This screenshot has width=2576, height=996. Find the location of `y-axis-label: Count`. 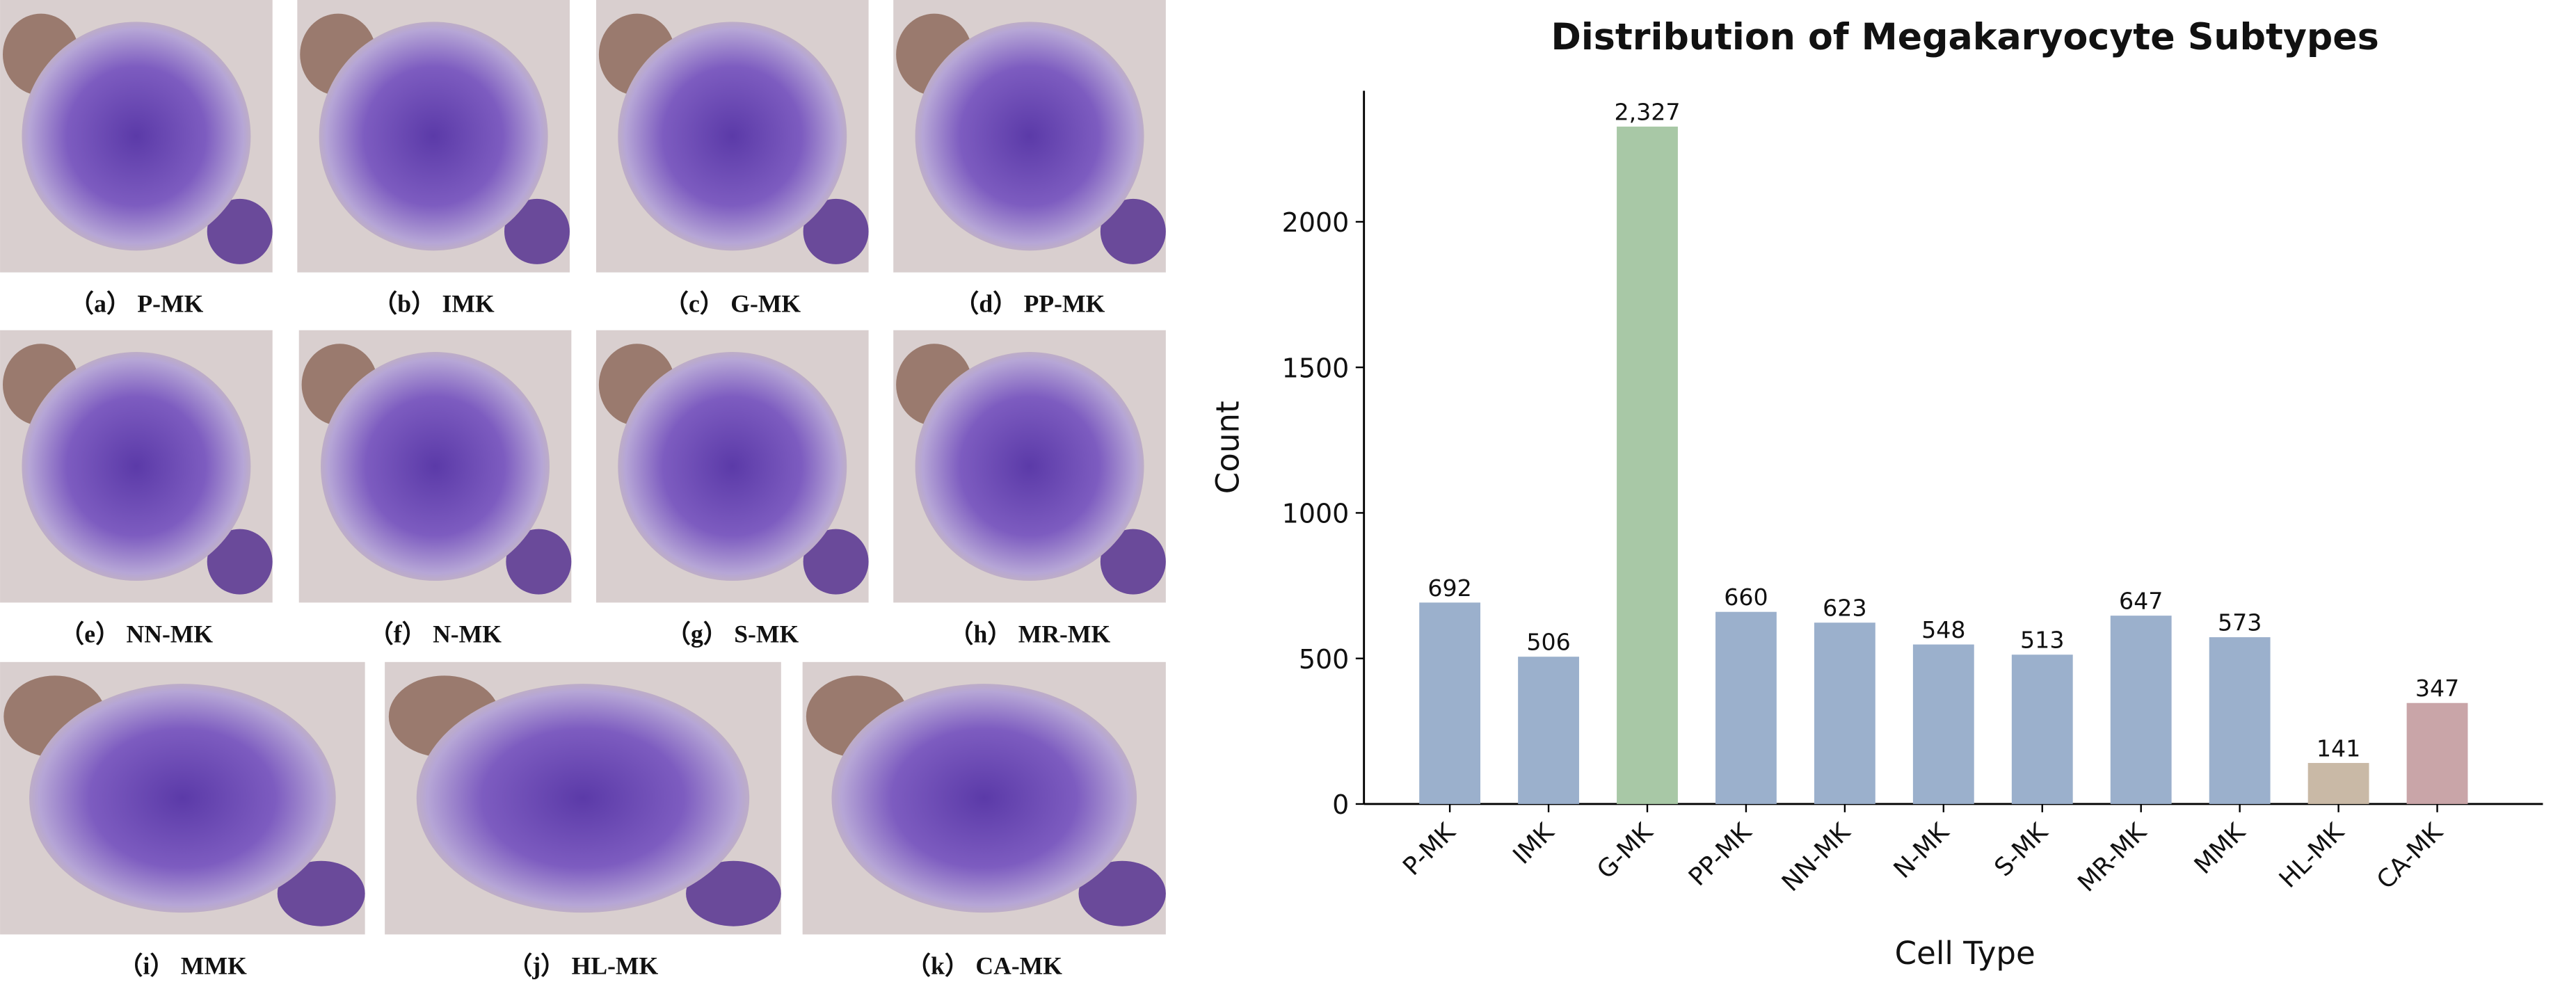

y-axis-label: Count is located at coordinates (1227, 447).